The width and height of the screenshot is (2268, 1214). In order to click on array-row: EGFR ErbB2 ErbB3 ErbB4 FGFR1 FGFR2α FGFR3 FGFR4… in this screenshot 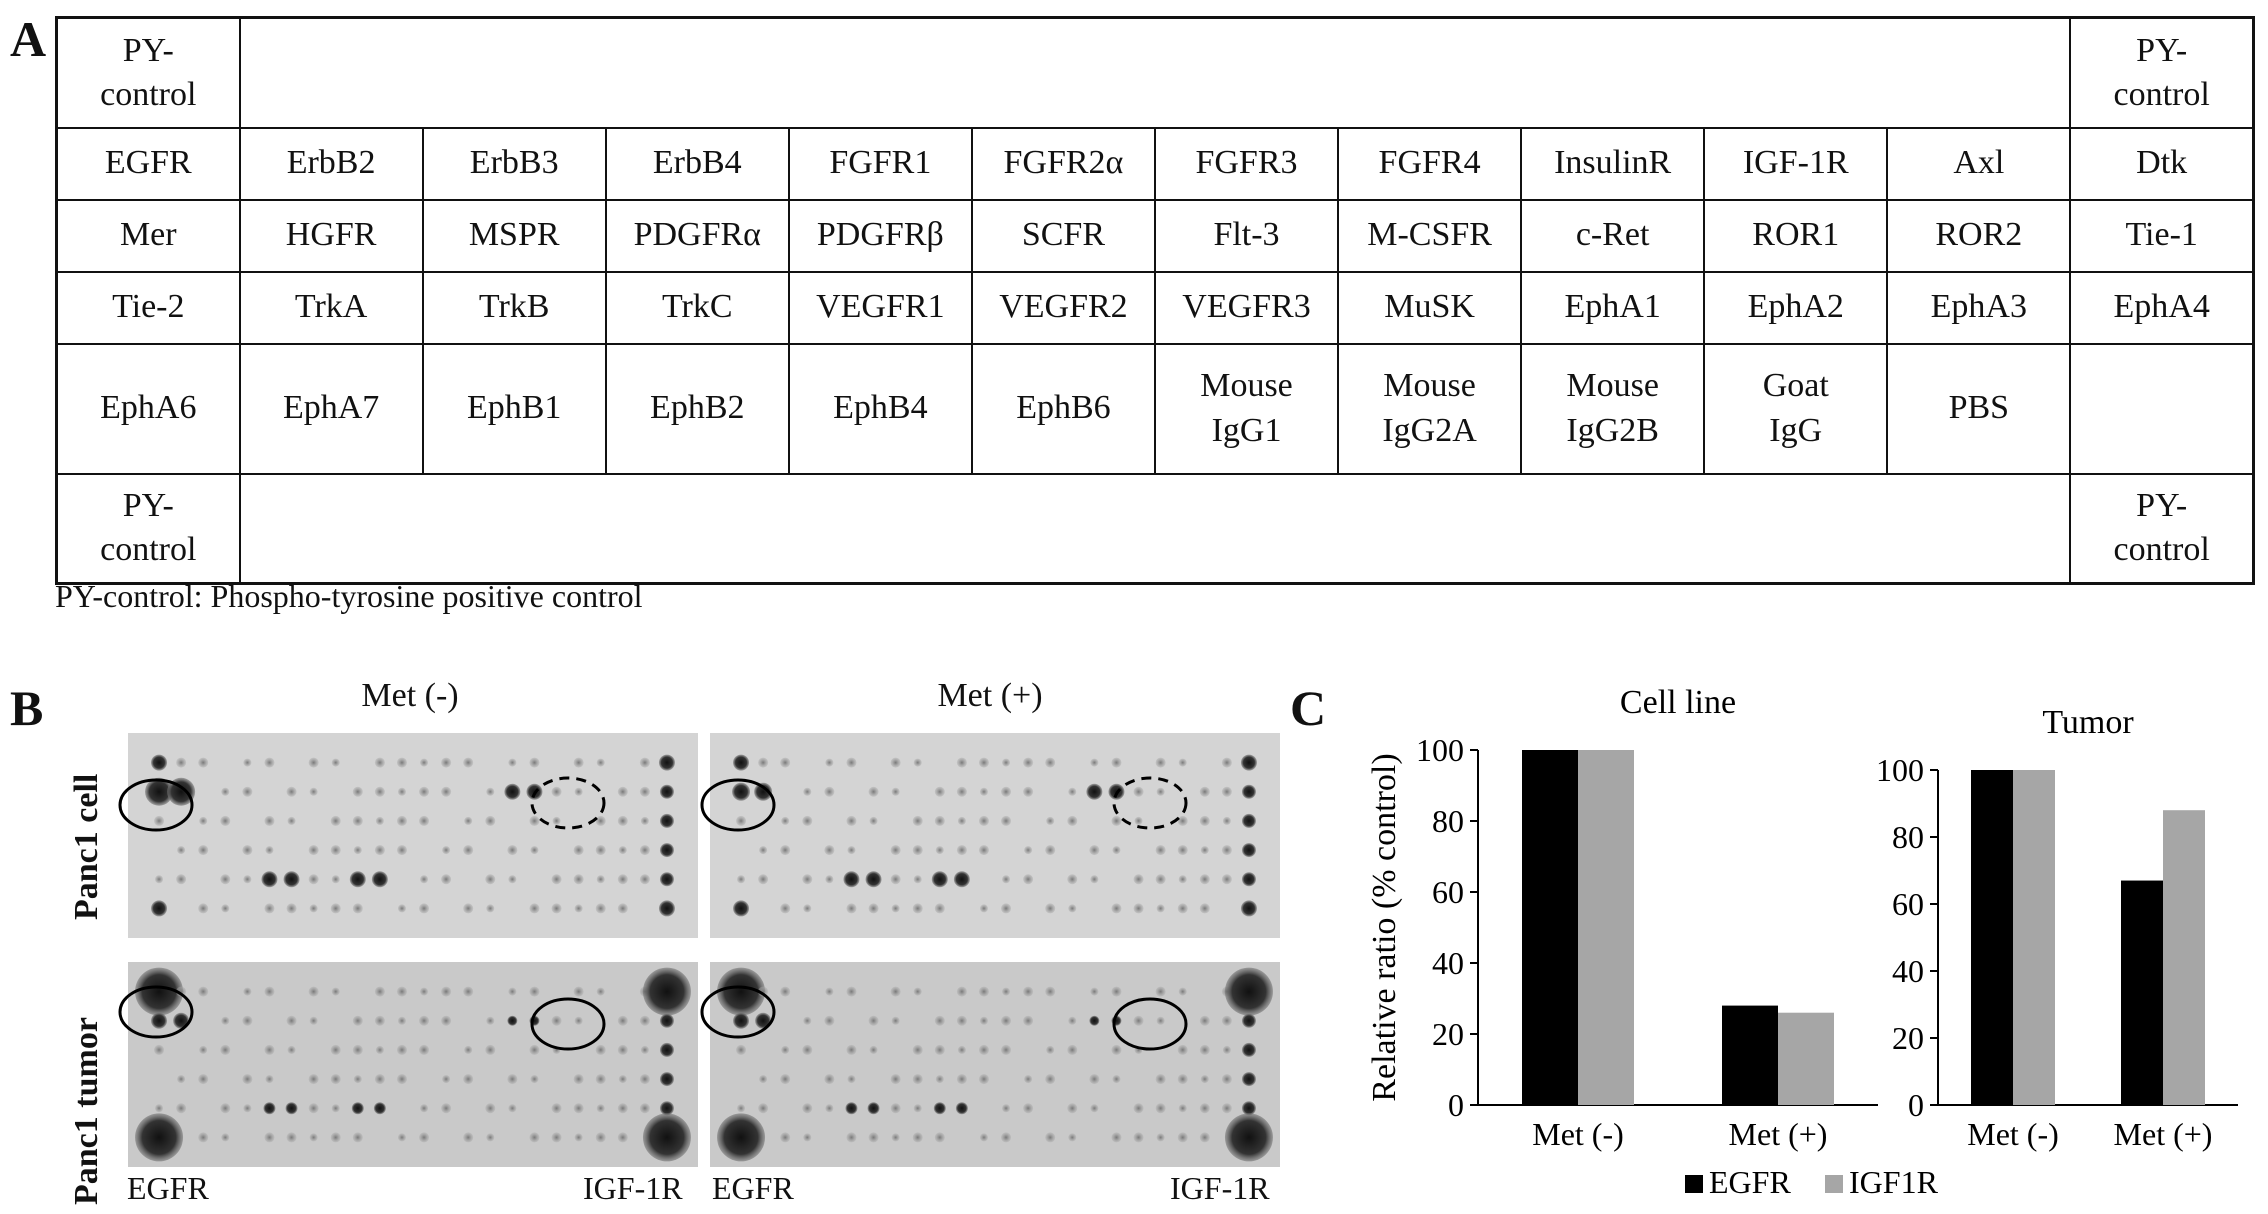, I will do `click(1155, 163)`.